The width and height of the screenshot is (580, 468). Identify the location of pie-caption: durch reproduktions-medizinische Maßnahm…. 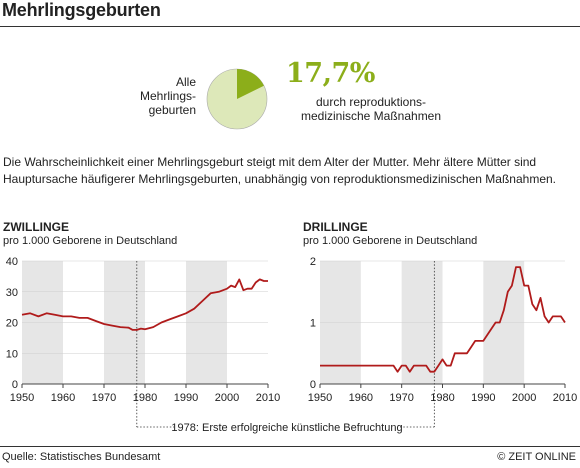
(371, 109).